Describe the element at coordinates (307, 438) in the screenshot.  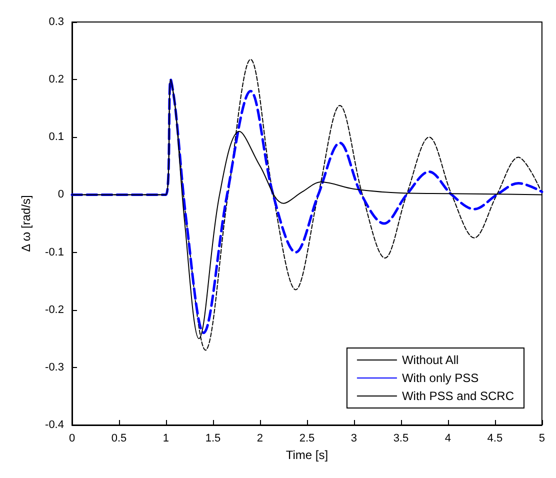
I see `x-tick-label: 2.5` at that location.